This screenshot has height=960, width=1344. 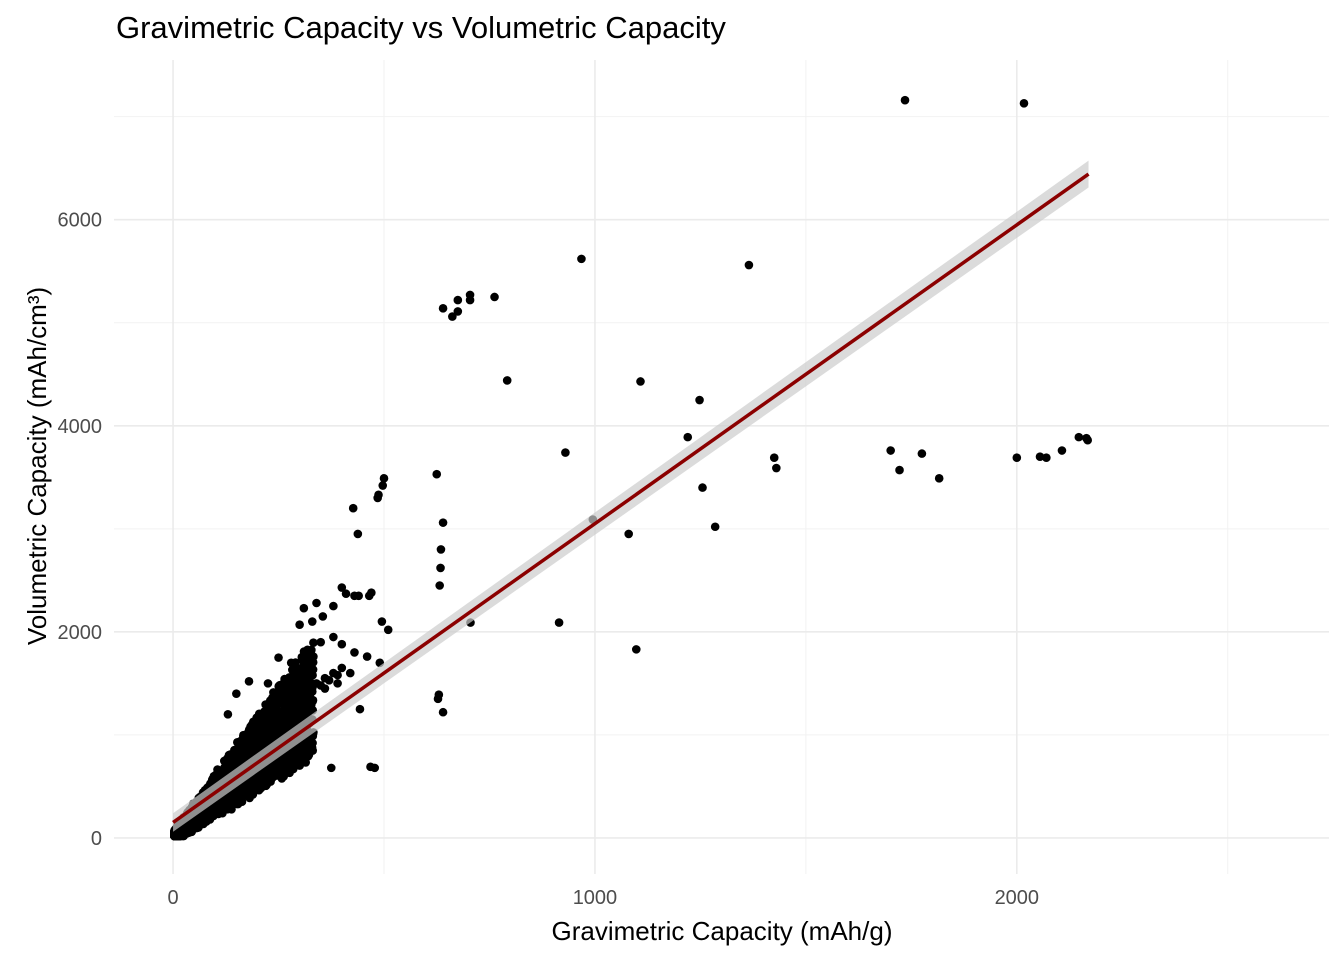 What do you see at coordinates (1017, 898) in the screenshot?
I see `x-tick-label: 2000` at bounding box center [1017, 898].